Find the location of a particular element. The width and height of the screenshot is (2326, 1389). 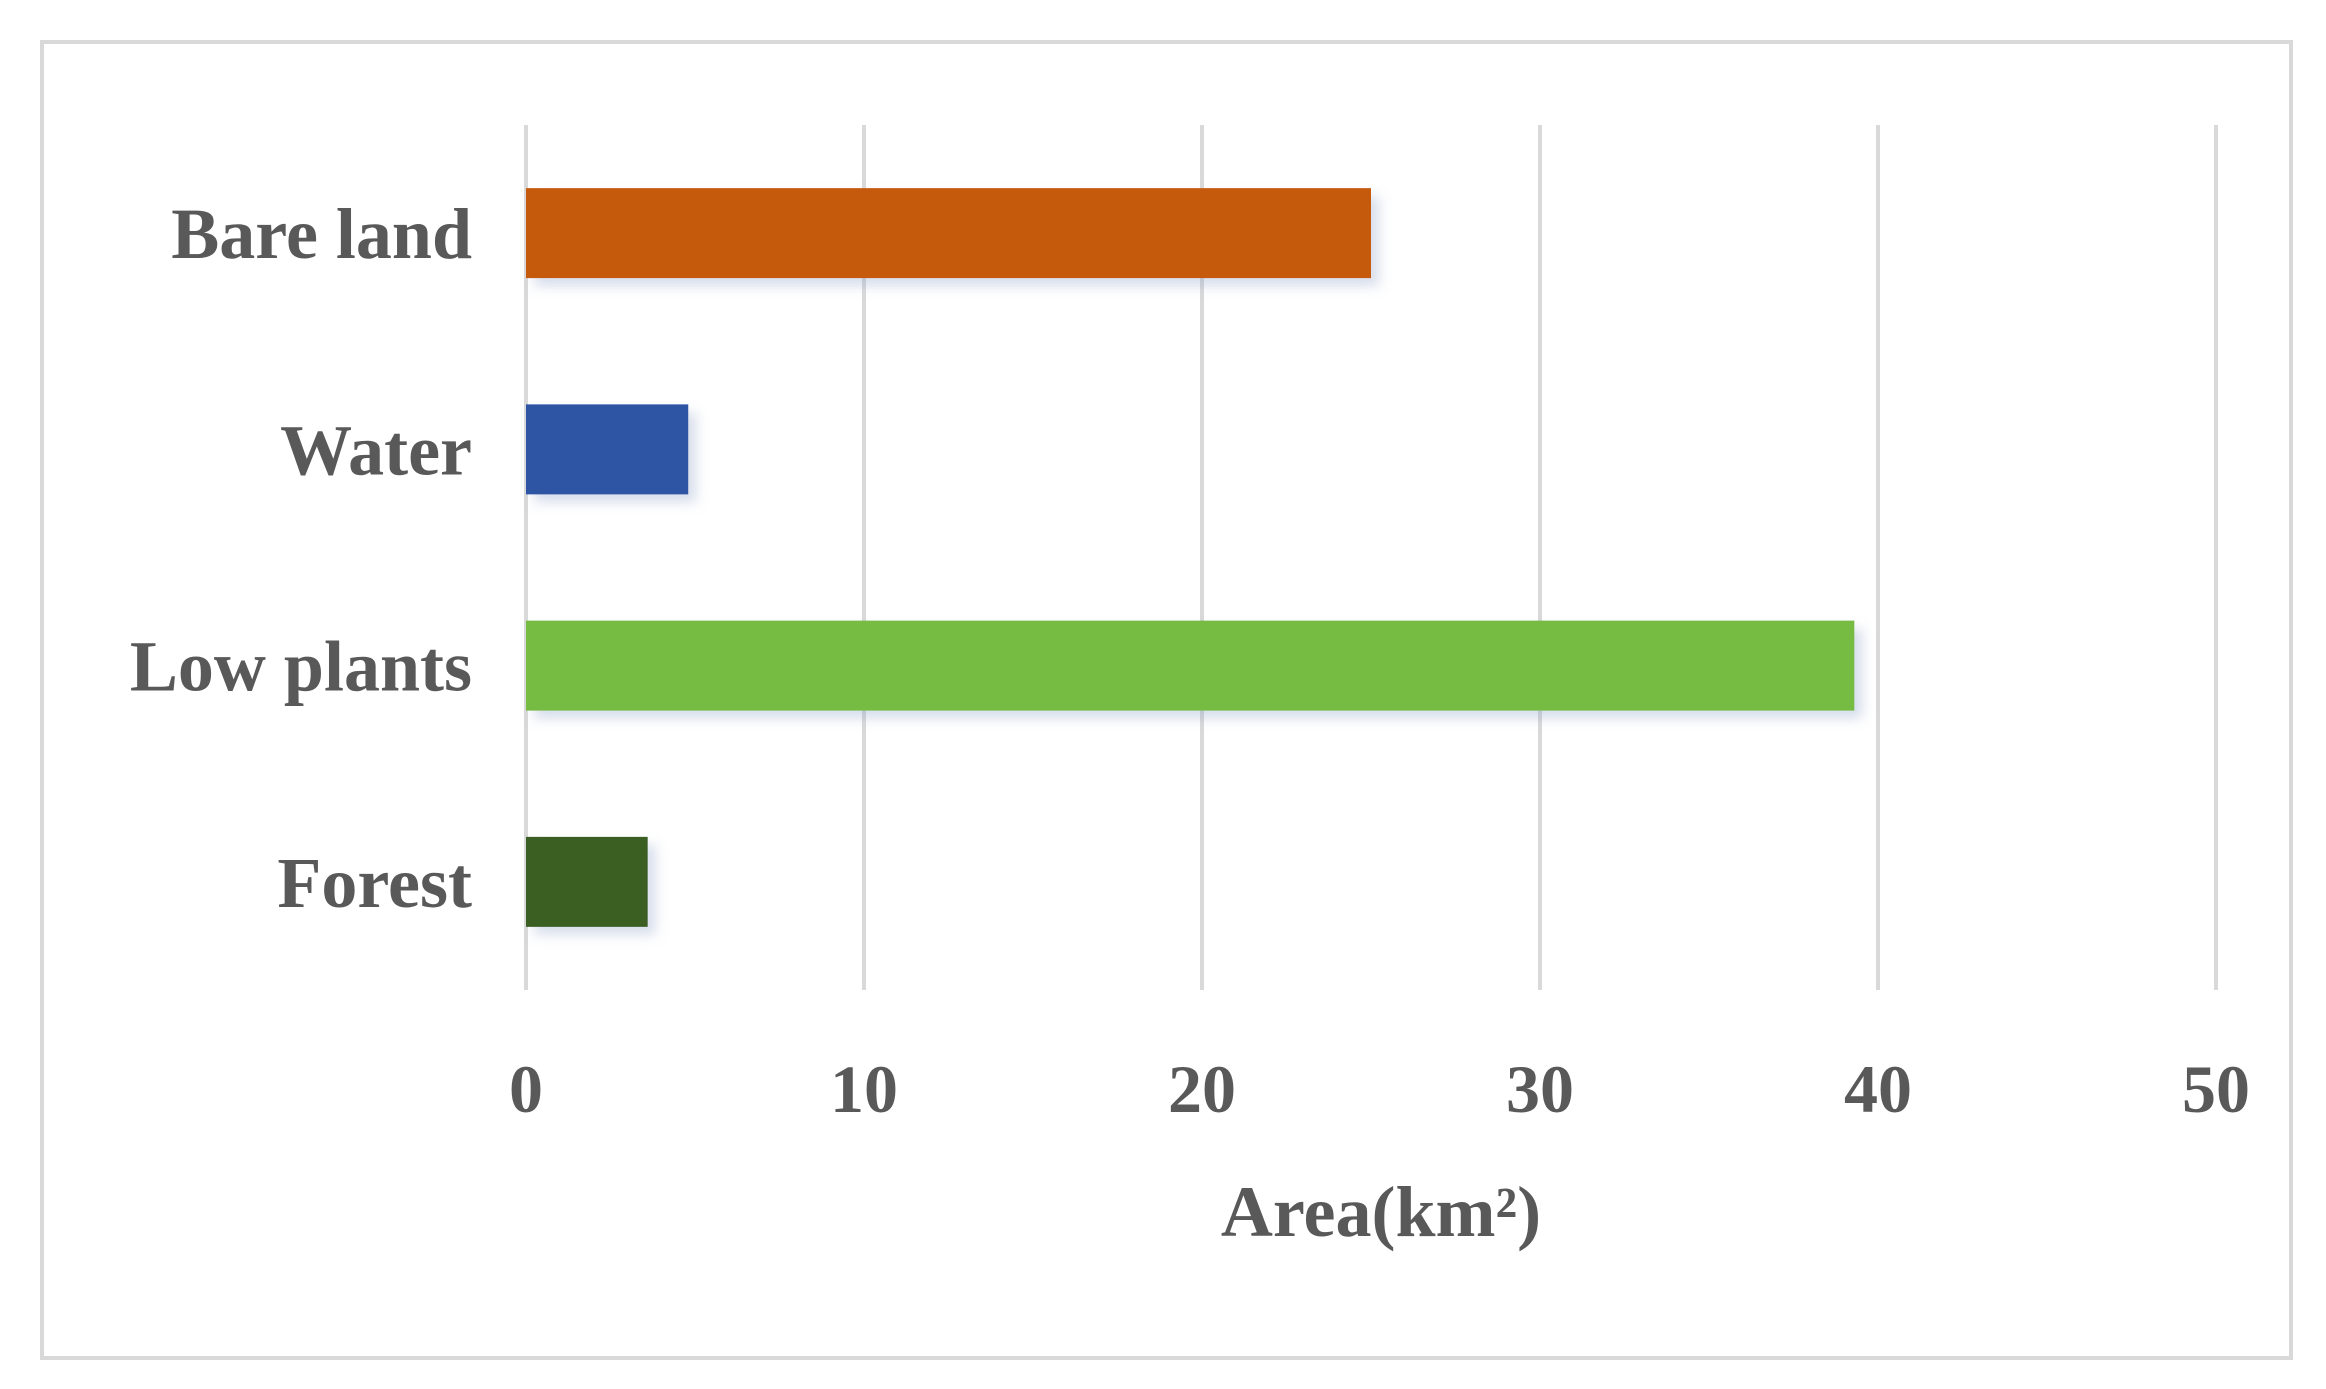

x-tick-label: 30 is located at coordinates (1540, 1089).